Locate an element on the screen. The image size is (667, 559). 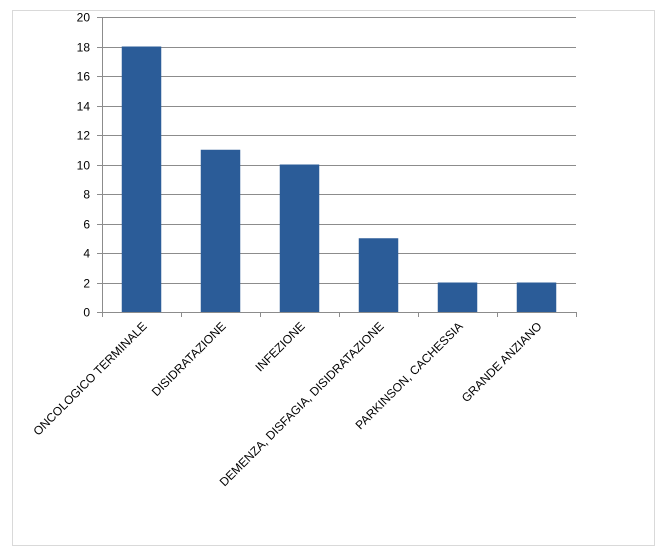
y-tick-label: 18 is located at coordinates (84, 48).